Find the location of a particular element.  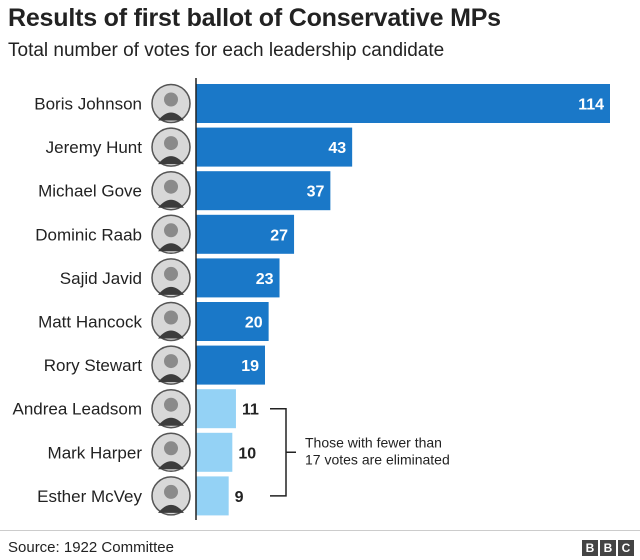

value-label: 11 is located at coordinates (250, 410).